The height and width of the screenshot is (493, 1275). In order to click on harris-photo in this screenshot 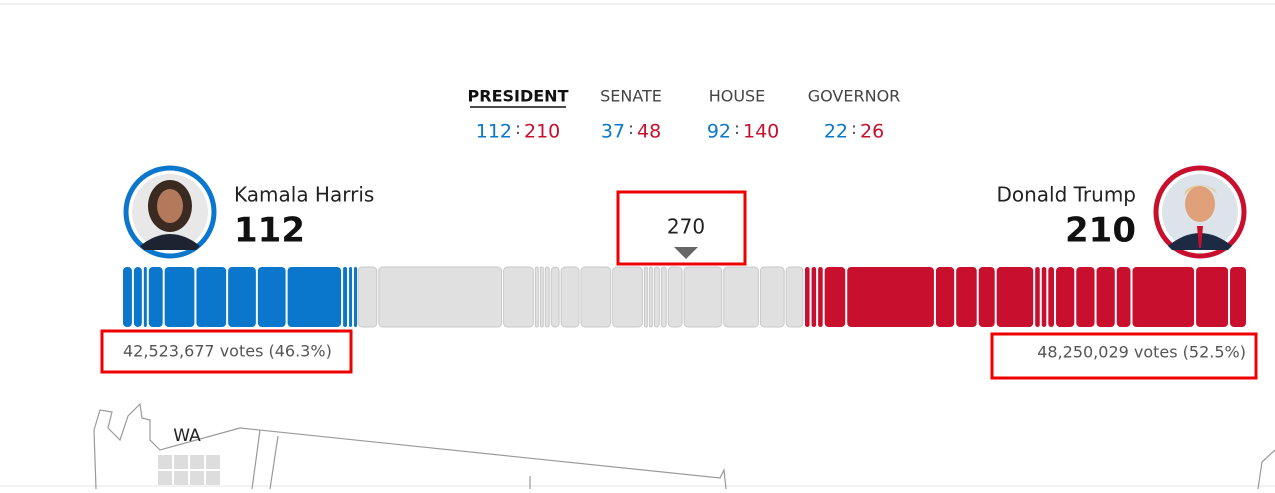, I will do `click(170, 212)`.